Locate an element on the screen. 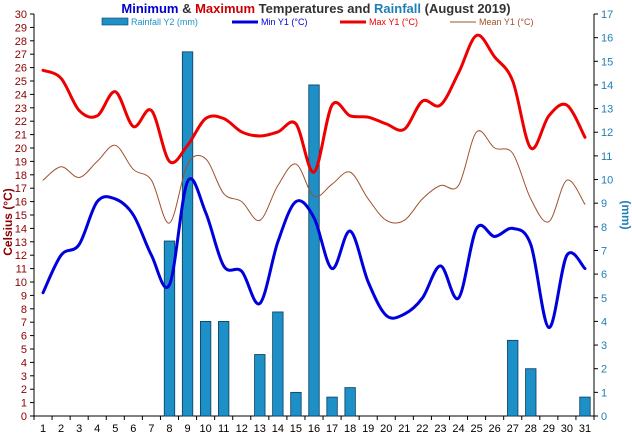 The height and width of the screenshot is (437, 632). y-left-tick-label: 22 is located at coordinates (21, 122).